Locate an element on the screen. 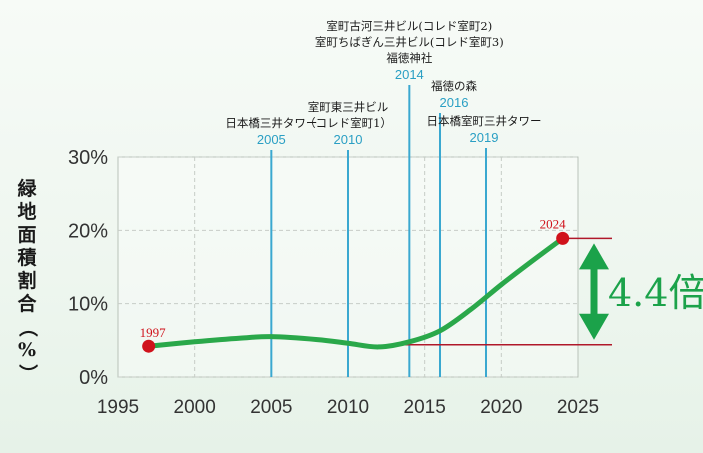 The height and width of the screenshot is (453, 703). y-tick-label: 20% is located at coordinates (88, 231).